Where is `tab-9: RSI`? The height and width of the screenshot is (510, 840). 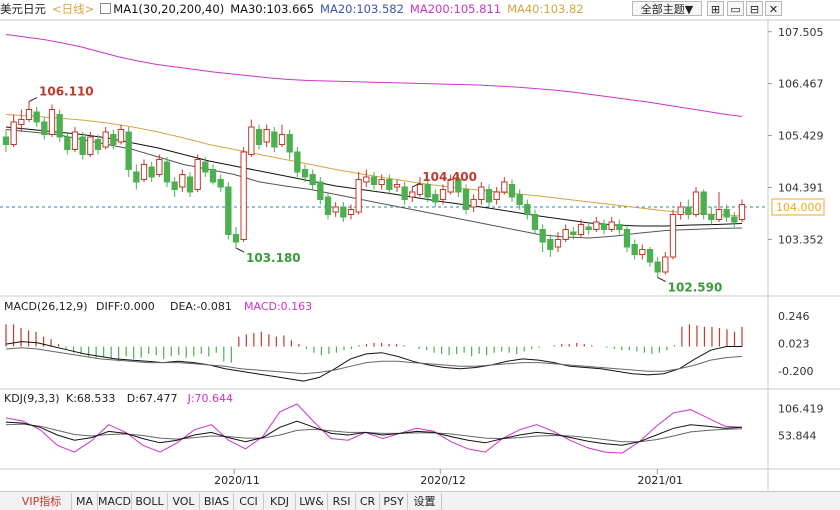
tab-9: RSI is located at coordinates (342, 501).